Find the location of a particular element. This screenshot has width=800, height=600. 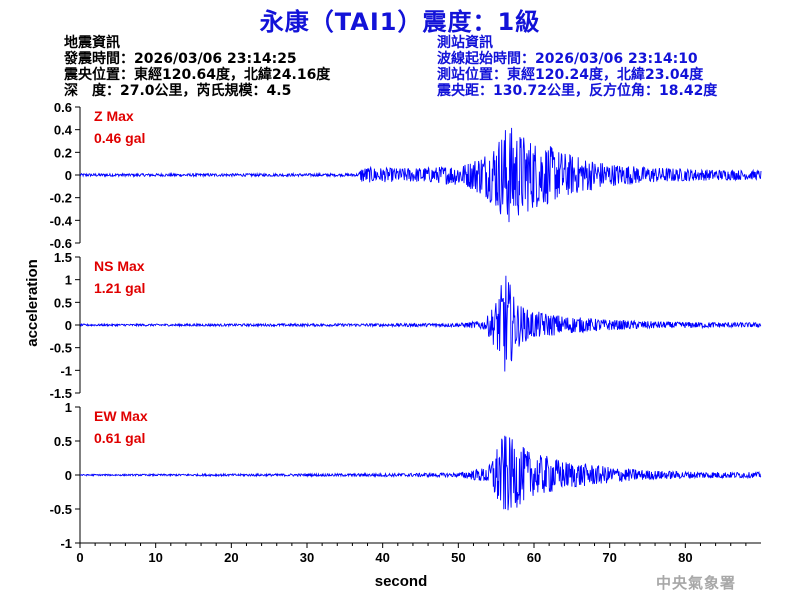

z-max-y-tick-label: -0.4 is located at coordinates (61, 220).